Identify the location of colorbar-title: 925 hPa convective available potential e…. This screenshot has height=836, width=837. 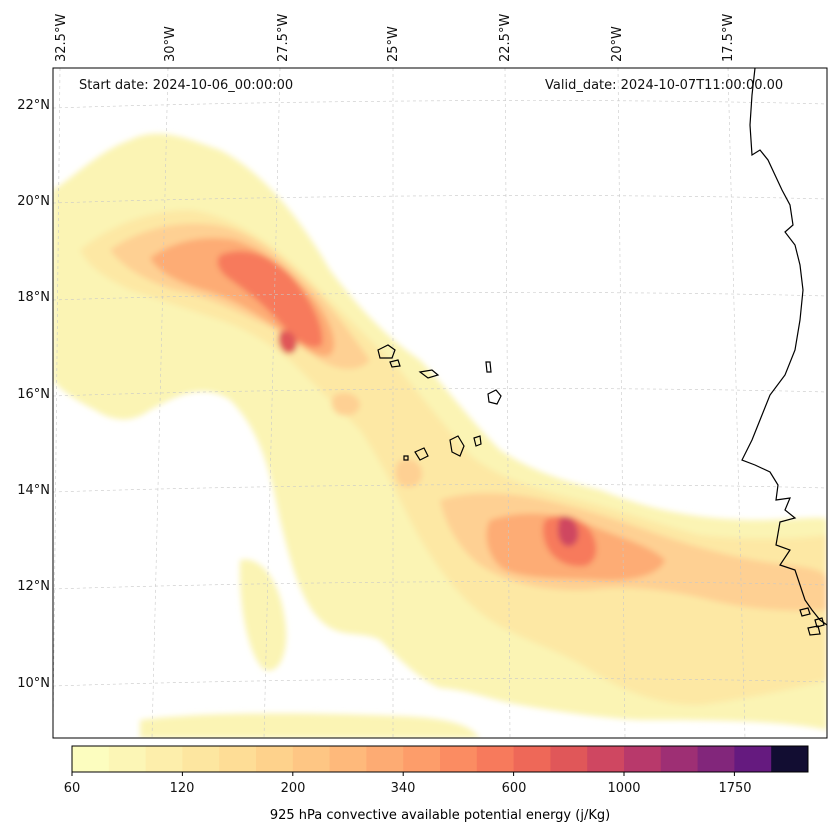
(440, 815).